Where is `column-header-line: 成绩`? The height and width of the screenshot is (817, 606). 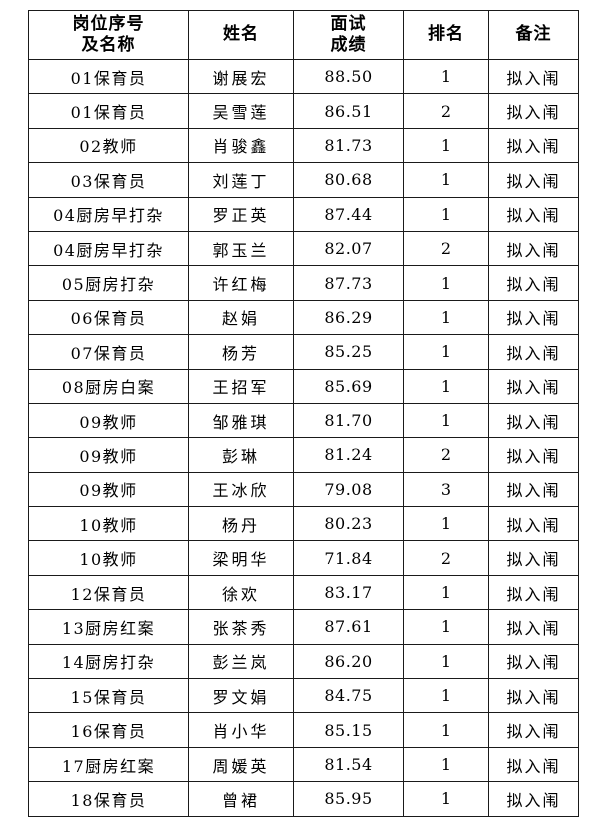 column-header-line: 成绩 is located at coordinates (348, 45).